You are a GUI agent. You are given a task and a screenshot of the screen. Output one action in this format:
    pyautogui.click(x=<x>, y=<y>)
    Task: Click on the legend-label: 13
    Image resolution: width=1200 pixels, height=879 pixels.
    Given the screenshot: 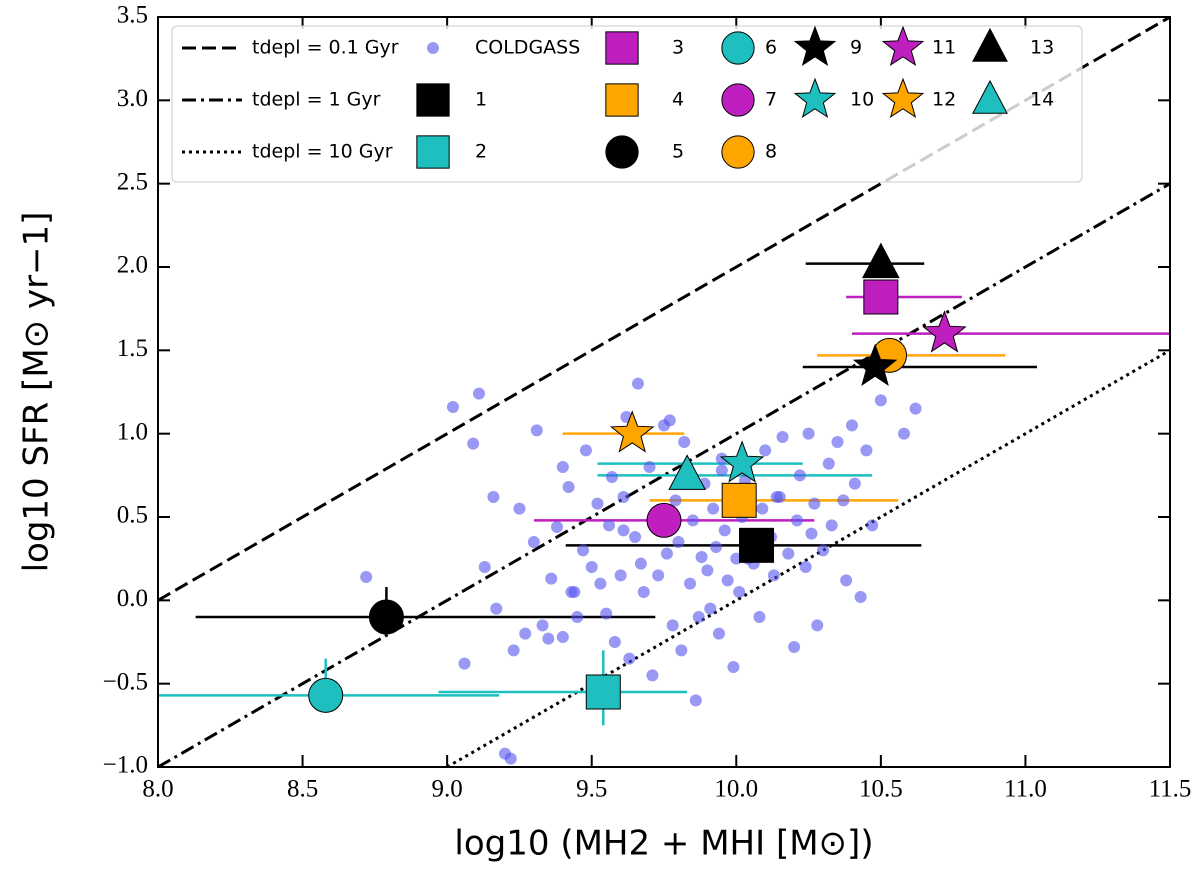 What is the action you would take?
    pyautogui.click(x=1042, y=48)
    